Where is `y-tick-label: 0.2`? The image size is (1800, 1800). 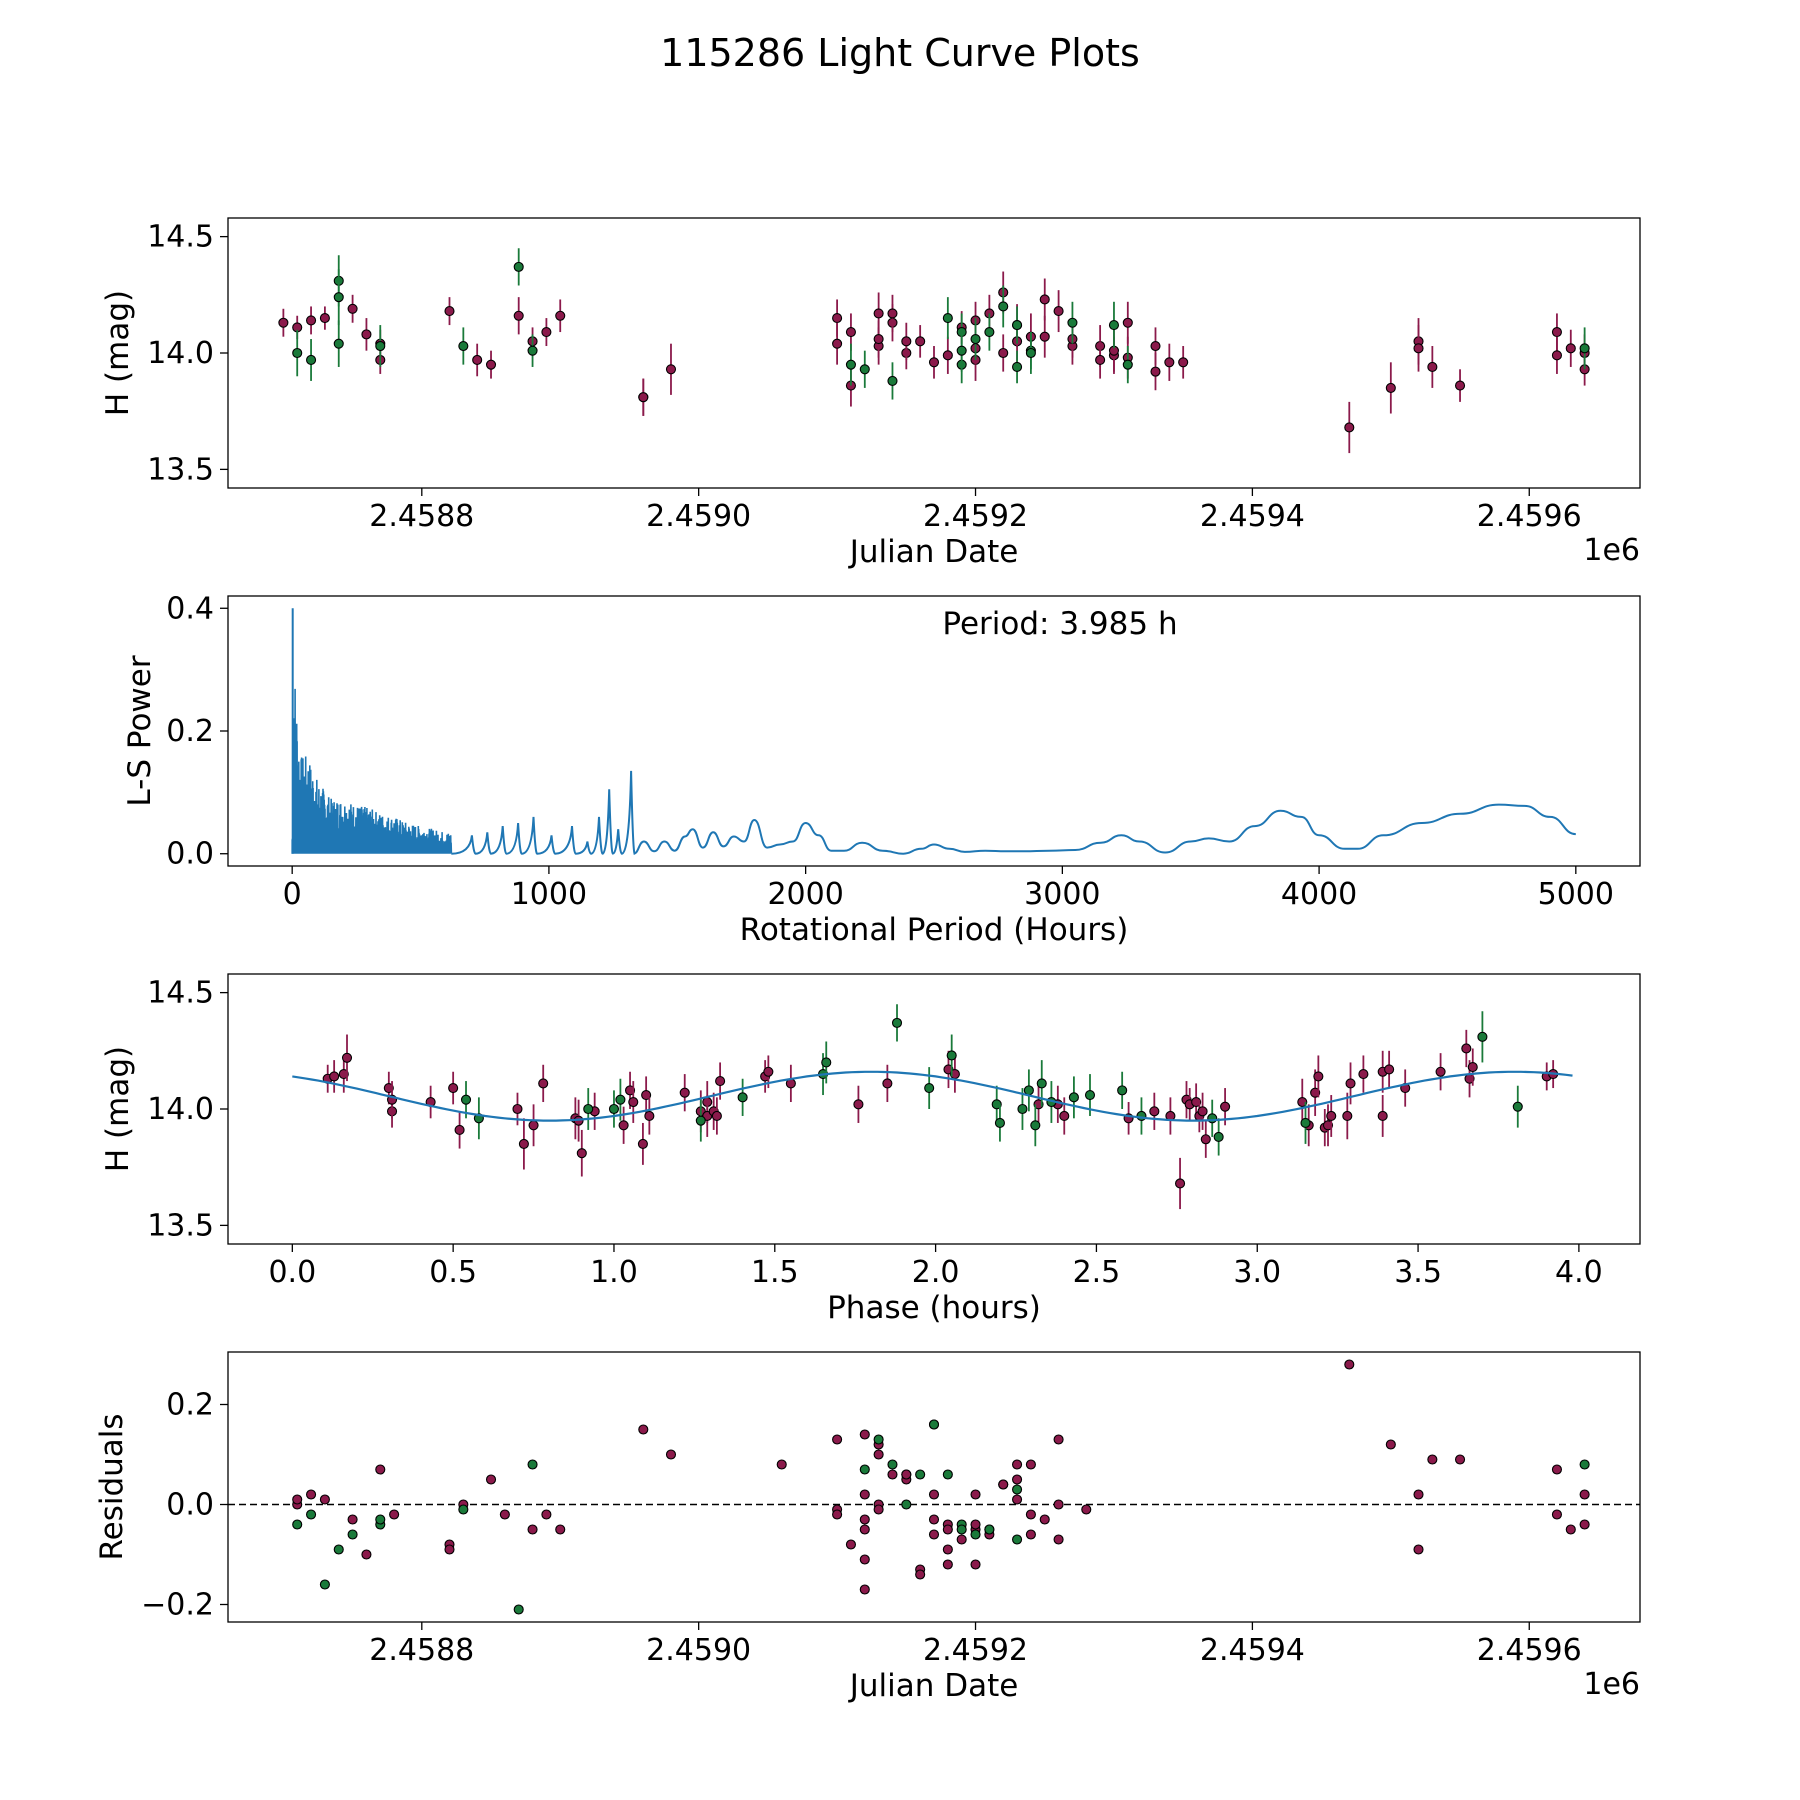
y-tick-label: 0.2 is located at coordinates (190, 731).